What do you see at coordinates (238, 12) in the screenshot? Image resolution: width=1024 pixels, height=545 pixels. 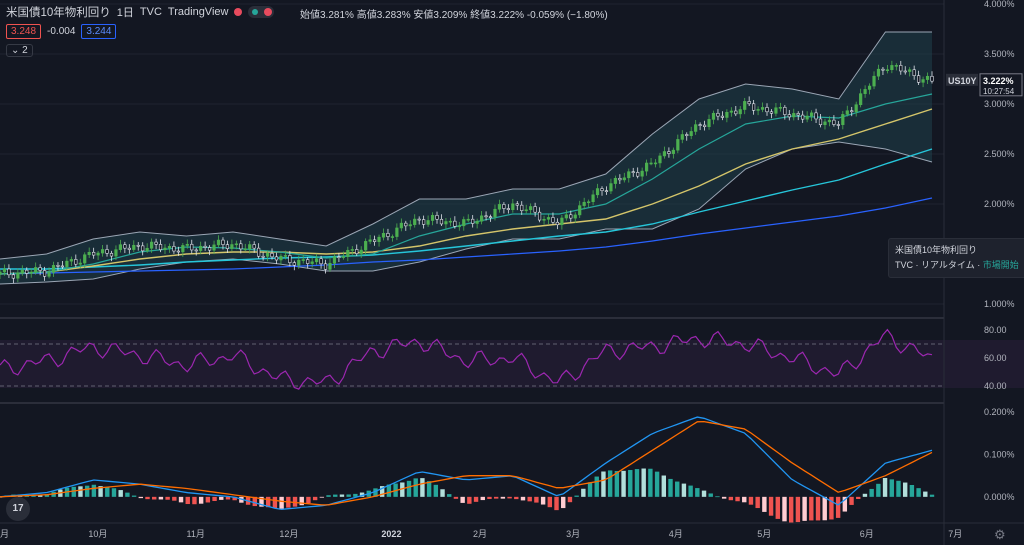 I see `flag-icon` at bounding box center [238, 12].